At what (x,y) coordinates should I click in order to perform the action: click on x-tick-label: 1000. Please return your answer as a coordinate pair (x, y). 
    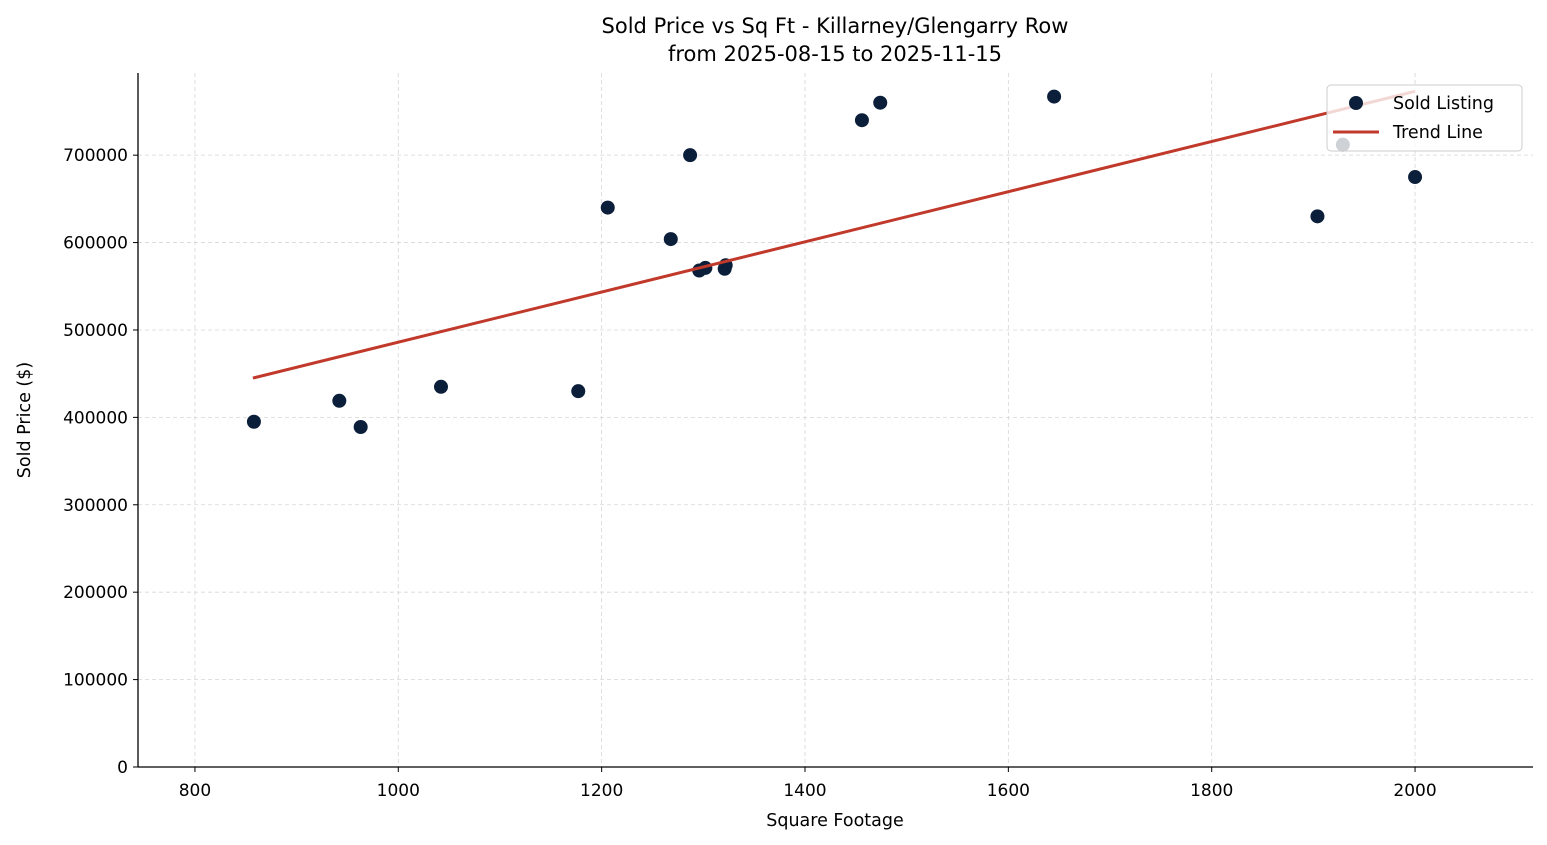
    Looking at the image, I should click on (398, 791).